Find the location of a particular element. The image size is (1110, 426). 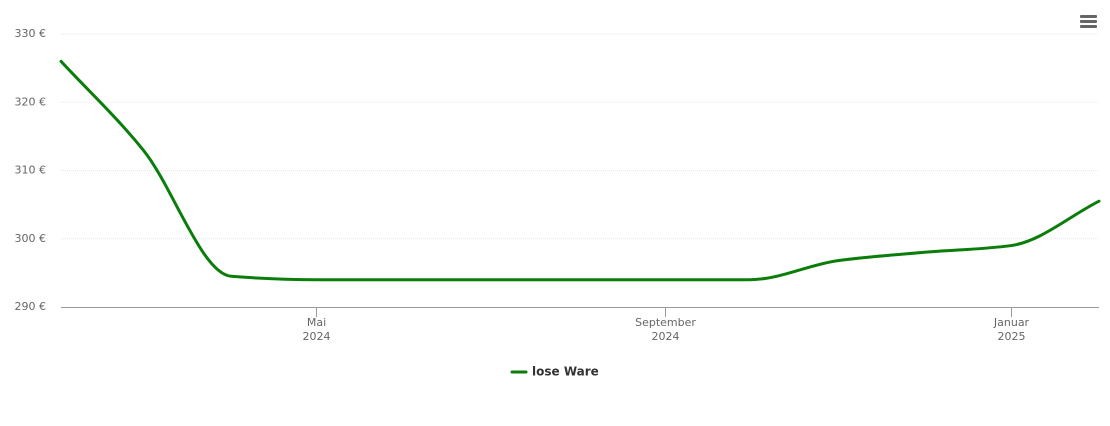

menu-button is located at coordinates (1088, 21).